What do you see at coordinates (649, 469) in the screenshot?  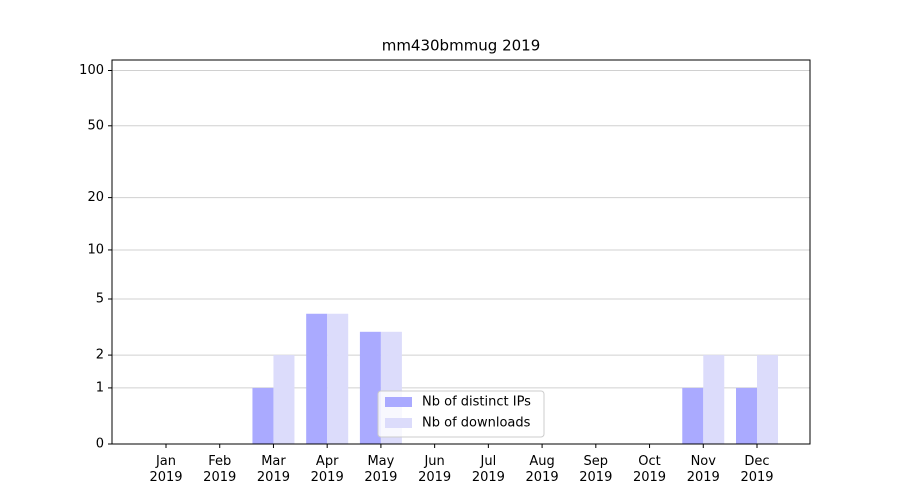 I see `x-tick-label: Oct 2019` at bounding box center [649, 469].